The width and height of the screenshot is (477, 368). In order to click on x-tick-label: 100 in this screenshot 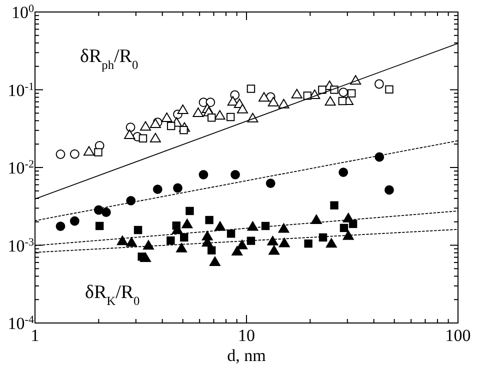, I will do `click(458, 335)`.